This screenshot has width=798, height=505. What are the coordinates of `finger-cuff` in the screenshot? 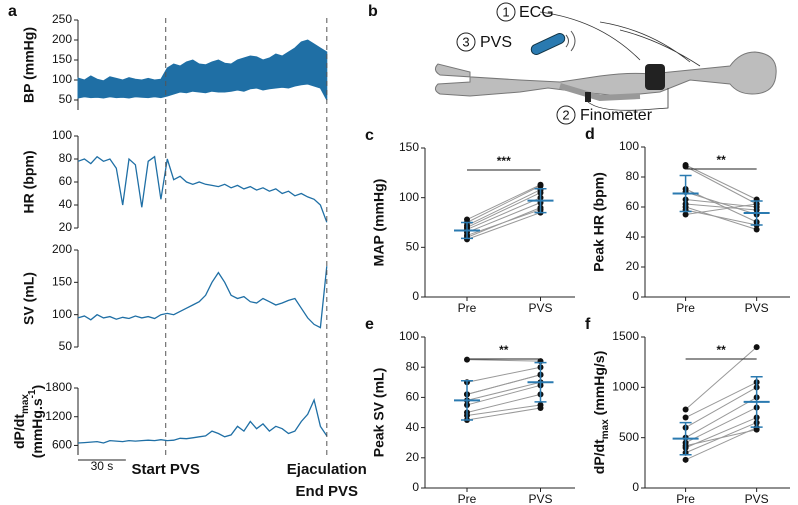 It's located at (588, 97).